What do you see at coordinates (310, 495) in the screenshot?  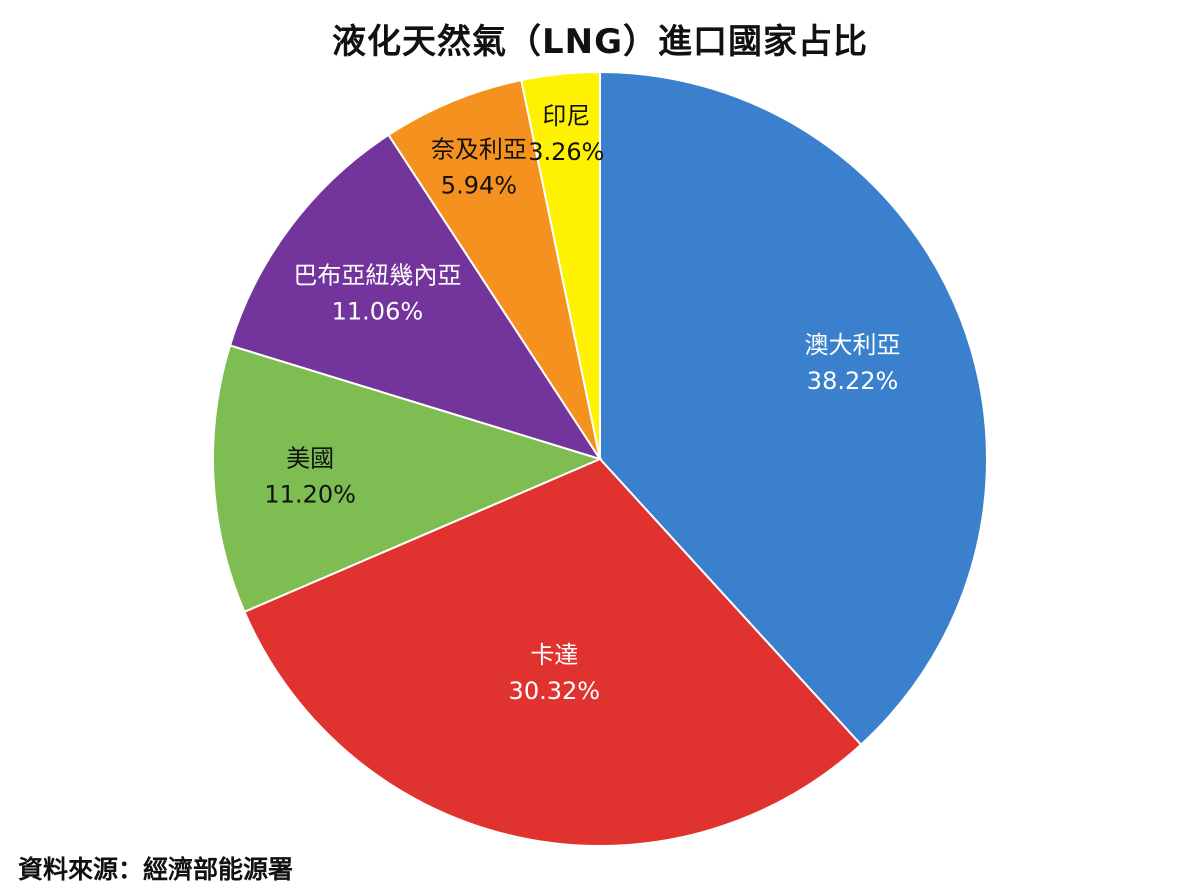 I see `slice-value-label: 11.20%` at bounding box center [310, 495].